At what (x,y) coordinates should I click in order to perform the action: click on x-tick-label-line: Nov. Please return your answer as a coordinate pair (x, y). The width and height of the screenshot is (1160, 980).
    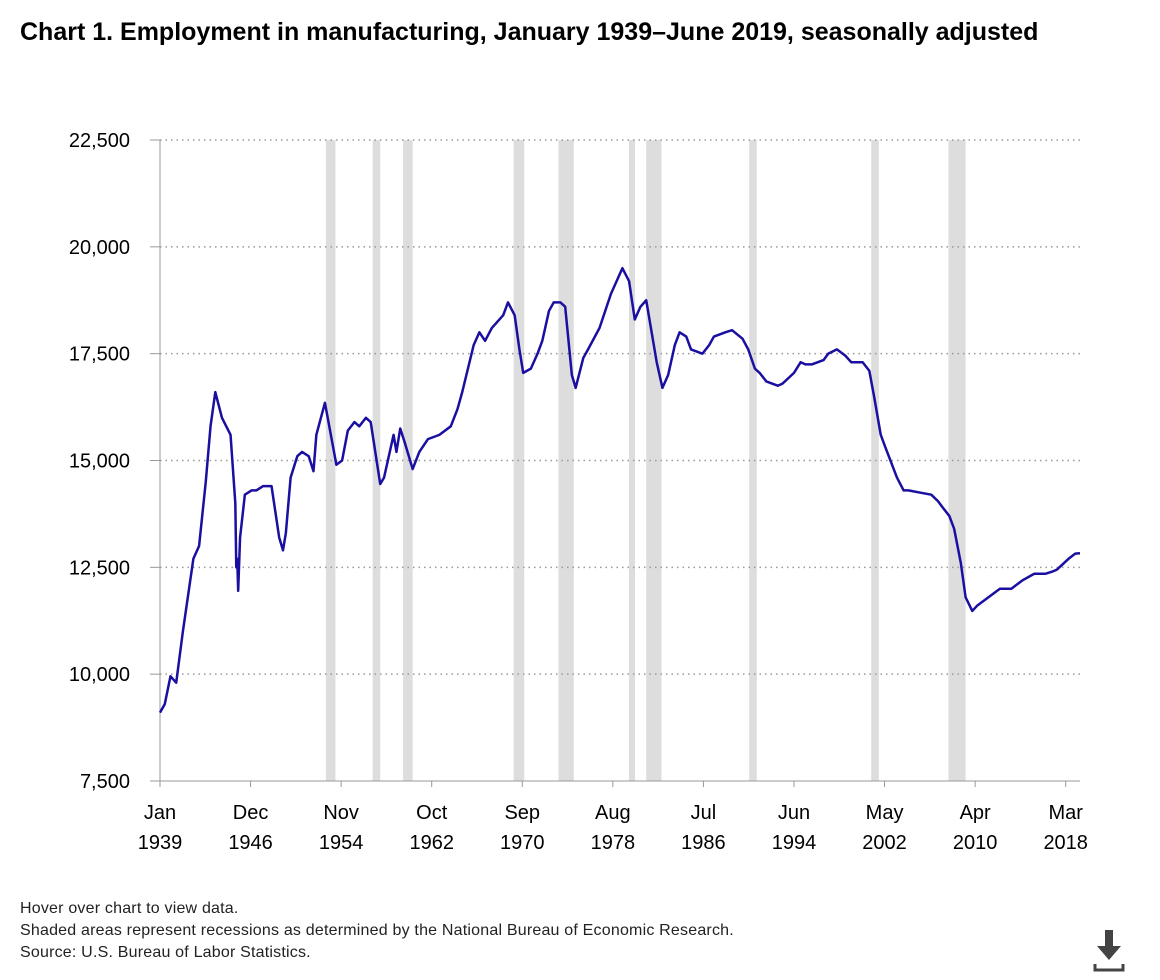
    Looking at the image, I should click on (341, 813).